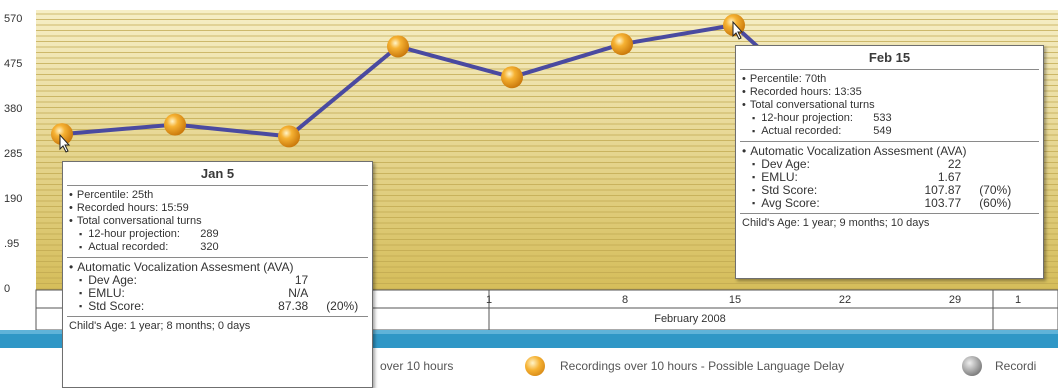 This screenshot has width=1058, height=388. Describe the element at coordinates (972, 366) in the screenshot. I see `grey-ball-icon` at that location.